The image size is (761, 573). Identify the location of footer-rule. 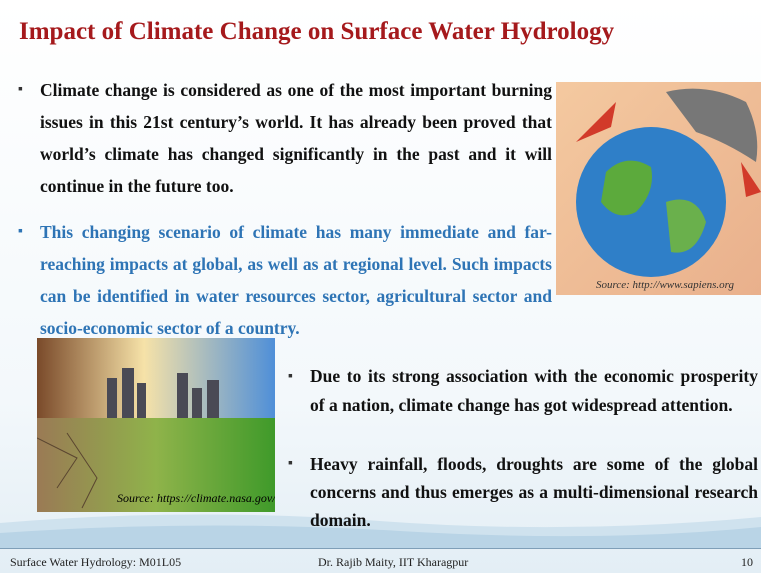
(380, 548).